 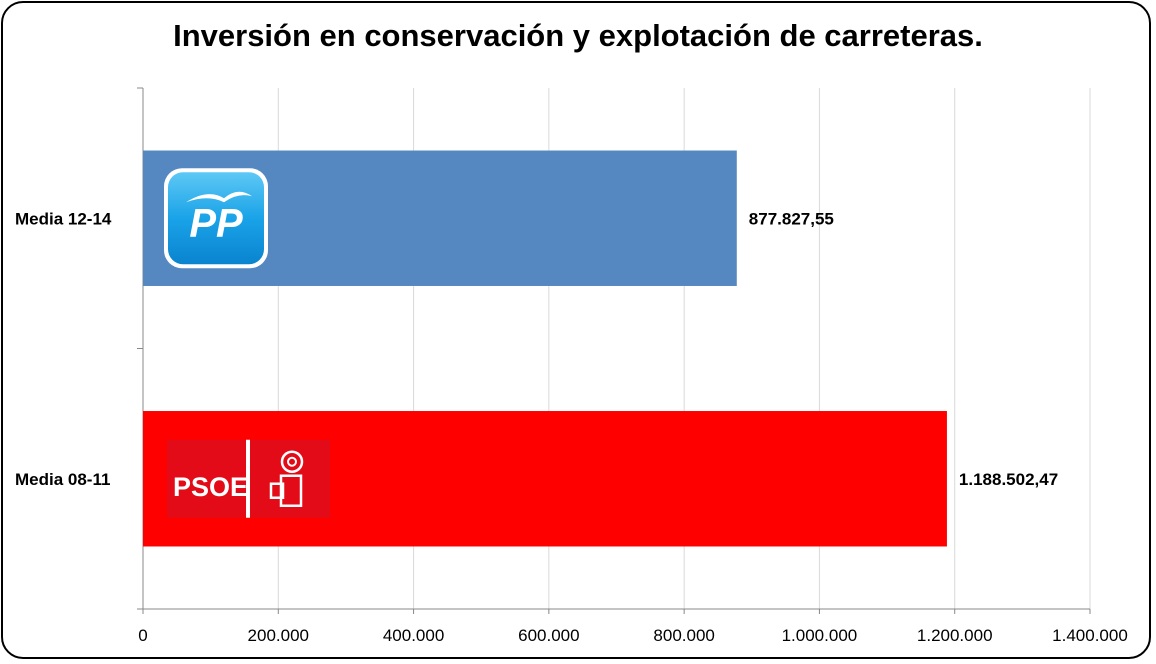 What do you see at coordinates (820, 635) in the screenshot?
I see `x-tick-label: 1.000.000` at bounding box center [820, 635].